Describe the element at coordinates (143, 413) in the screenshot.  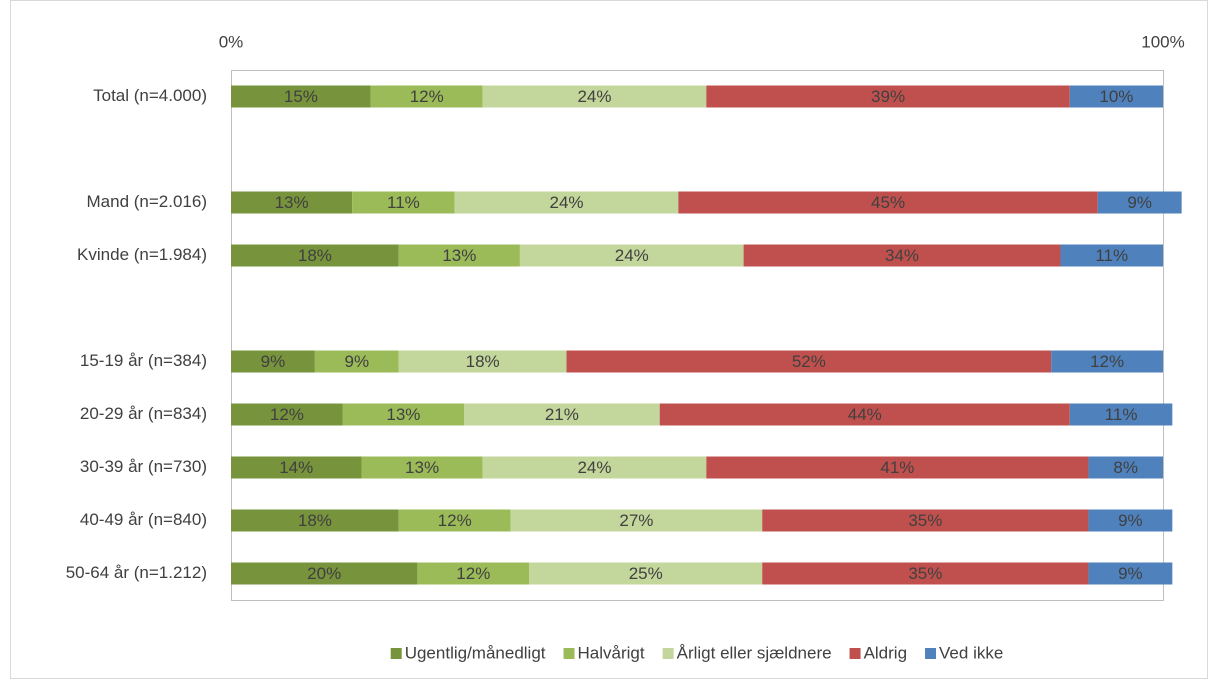
I see `y-tick-label: 20-29 år (n=834)` at that location.